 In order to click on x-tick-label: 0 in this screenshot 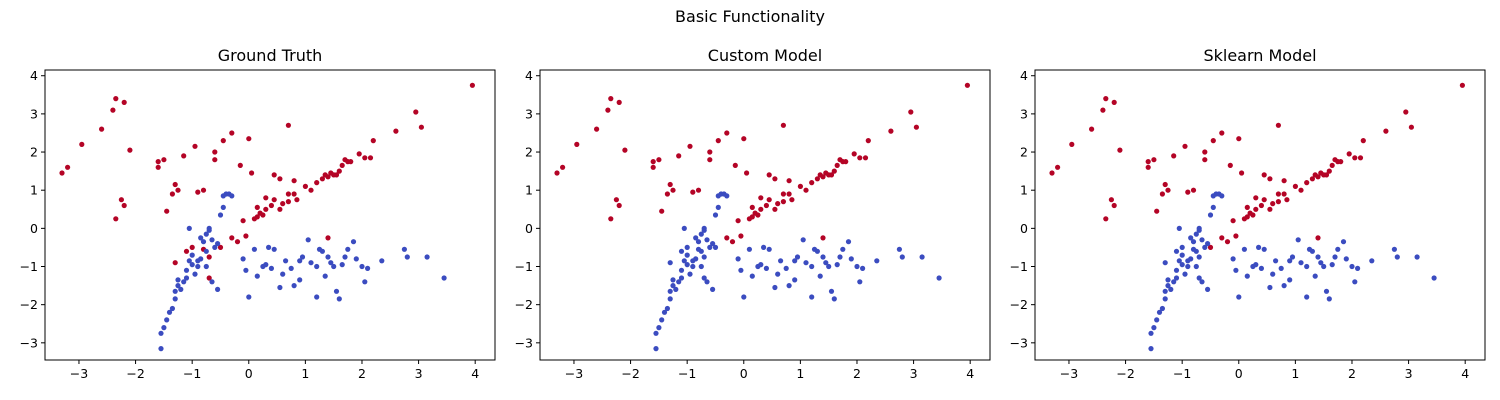, I will do `click(249, 373)`.